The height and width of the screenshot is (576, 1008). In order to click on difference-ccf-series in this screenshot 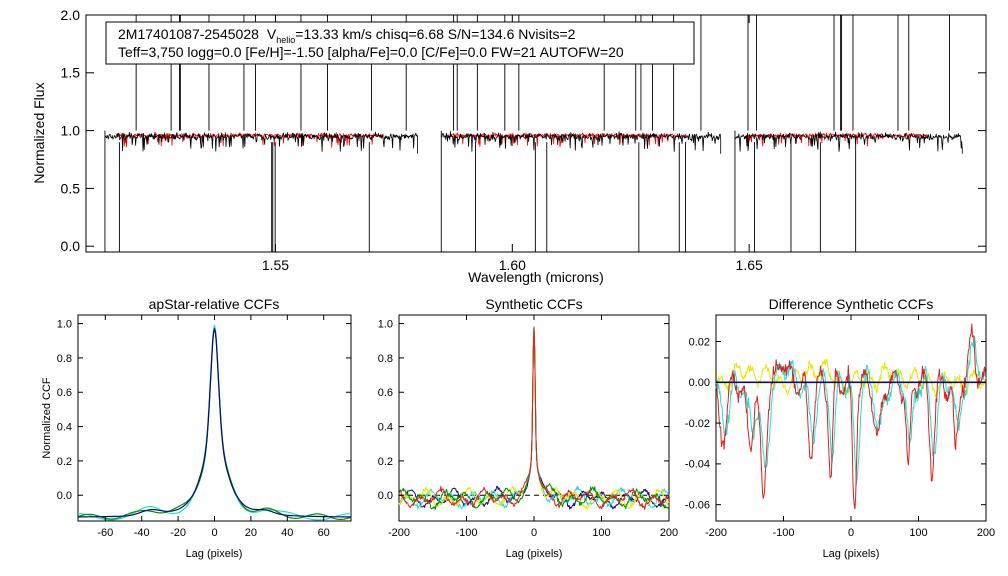, I will do `click(851, 416)`.